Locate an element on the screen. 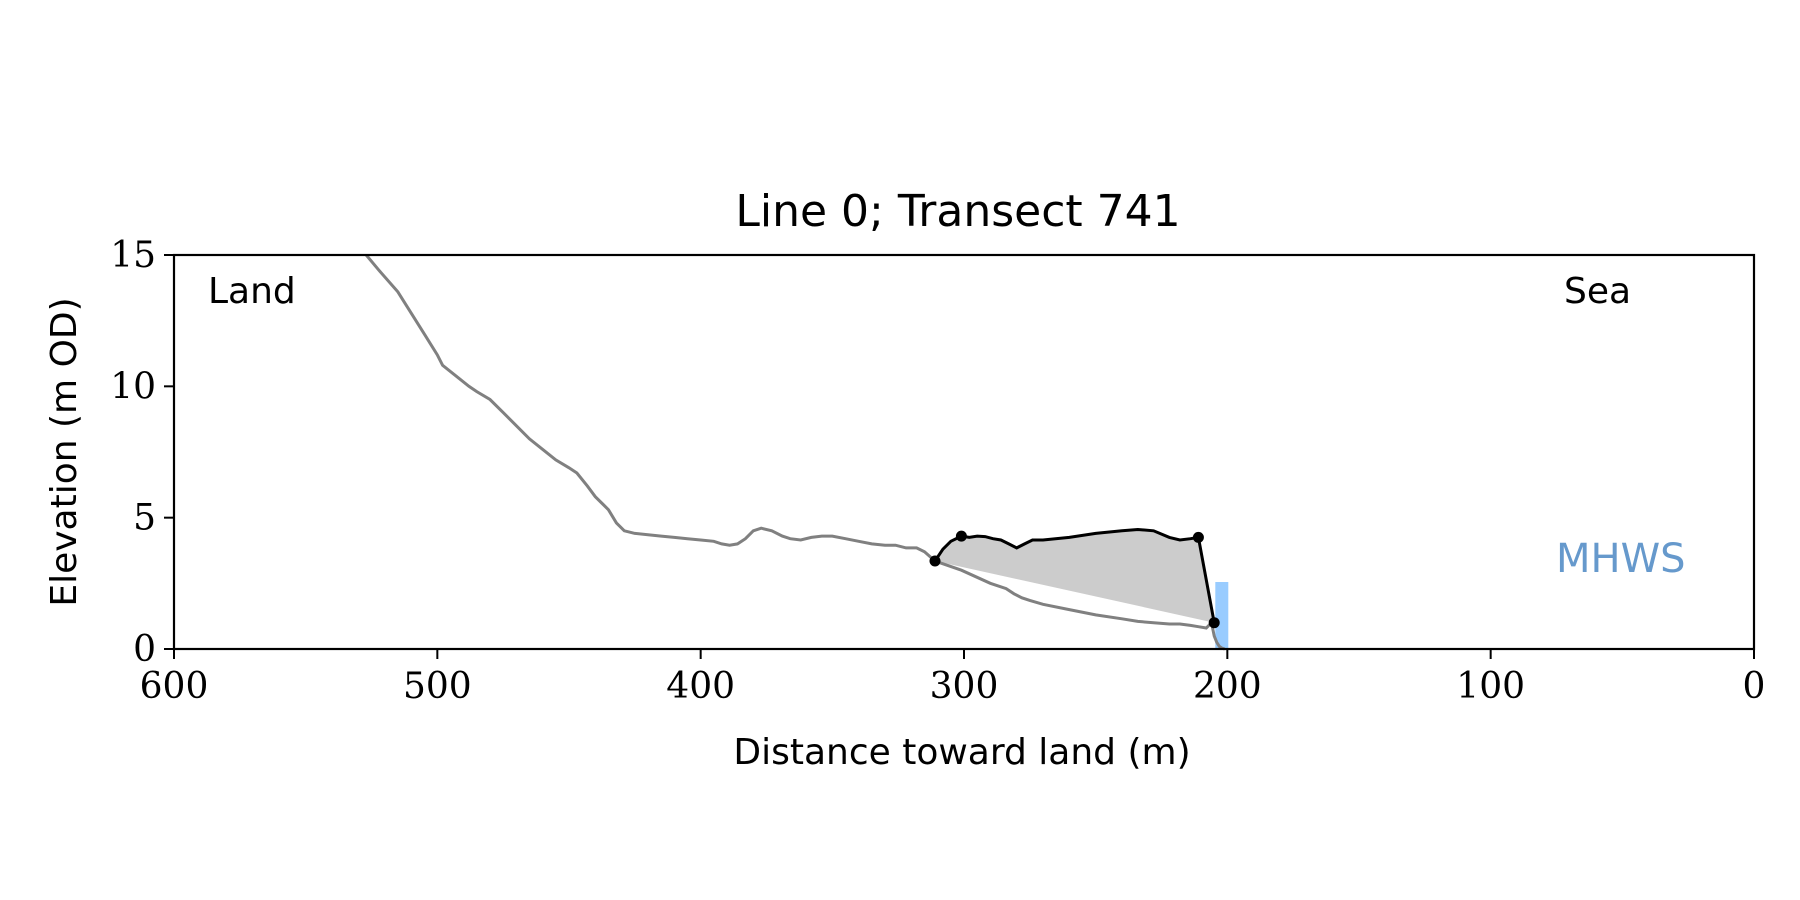 The width and height of the screenshot is (1800, 900). y-tick-label: 10 is located at coordinates (133, 386).